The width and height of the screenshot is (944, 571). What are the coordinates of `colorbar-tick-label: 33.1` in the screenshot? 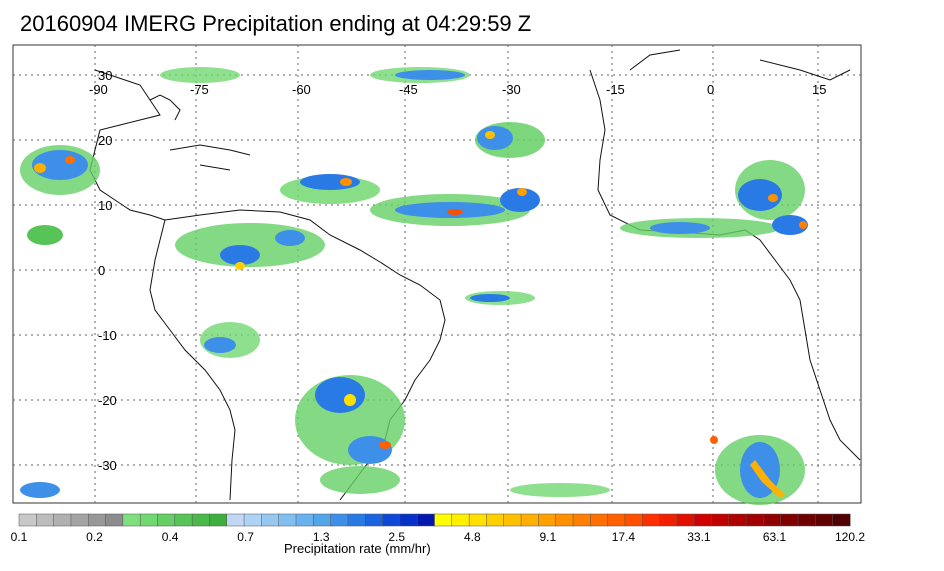 It's located at (699, 537).